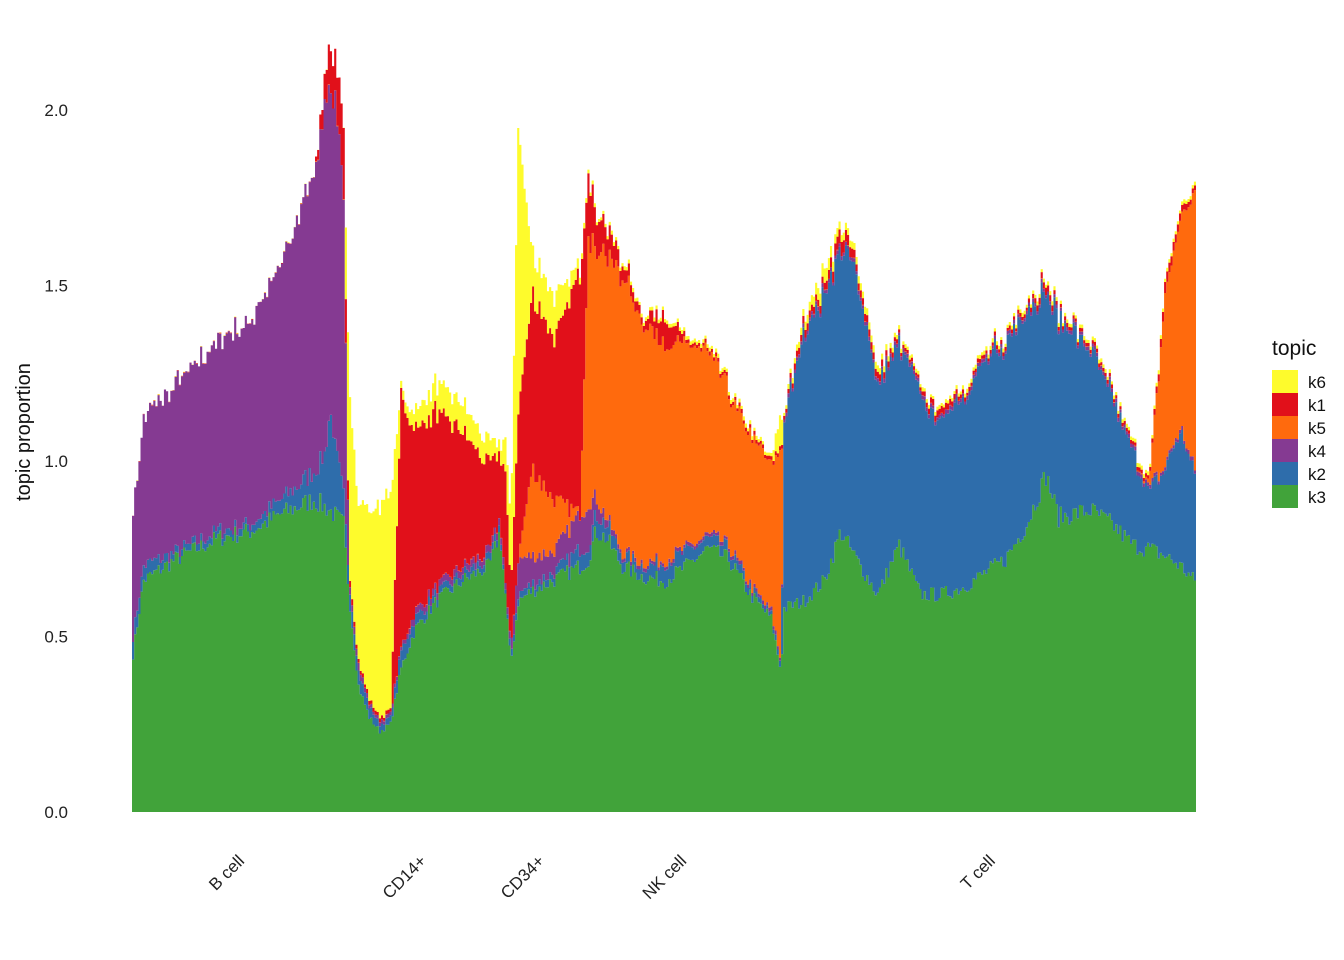 This screenshot has width=1344, height=960. I want to click on legend-label-k3: k3, so click(1317, 497).